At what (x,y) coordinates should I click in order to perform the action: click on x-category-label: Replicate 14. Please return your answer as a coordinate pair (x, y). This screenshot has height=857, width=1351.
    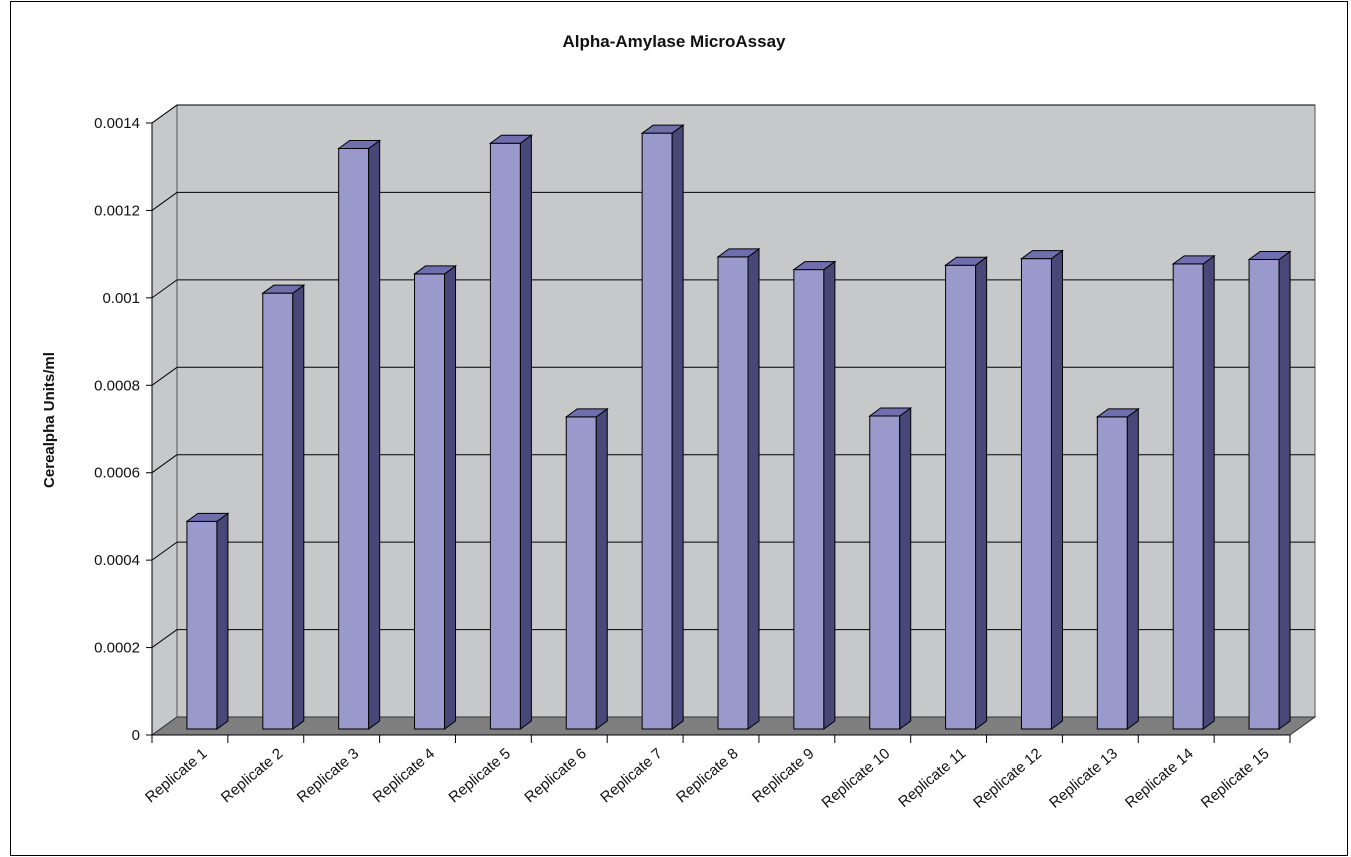
    Looking at the image, I should click on (1159, 778).